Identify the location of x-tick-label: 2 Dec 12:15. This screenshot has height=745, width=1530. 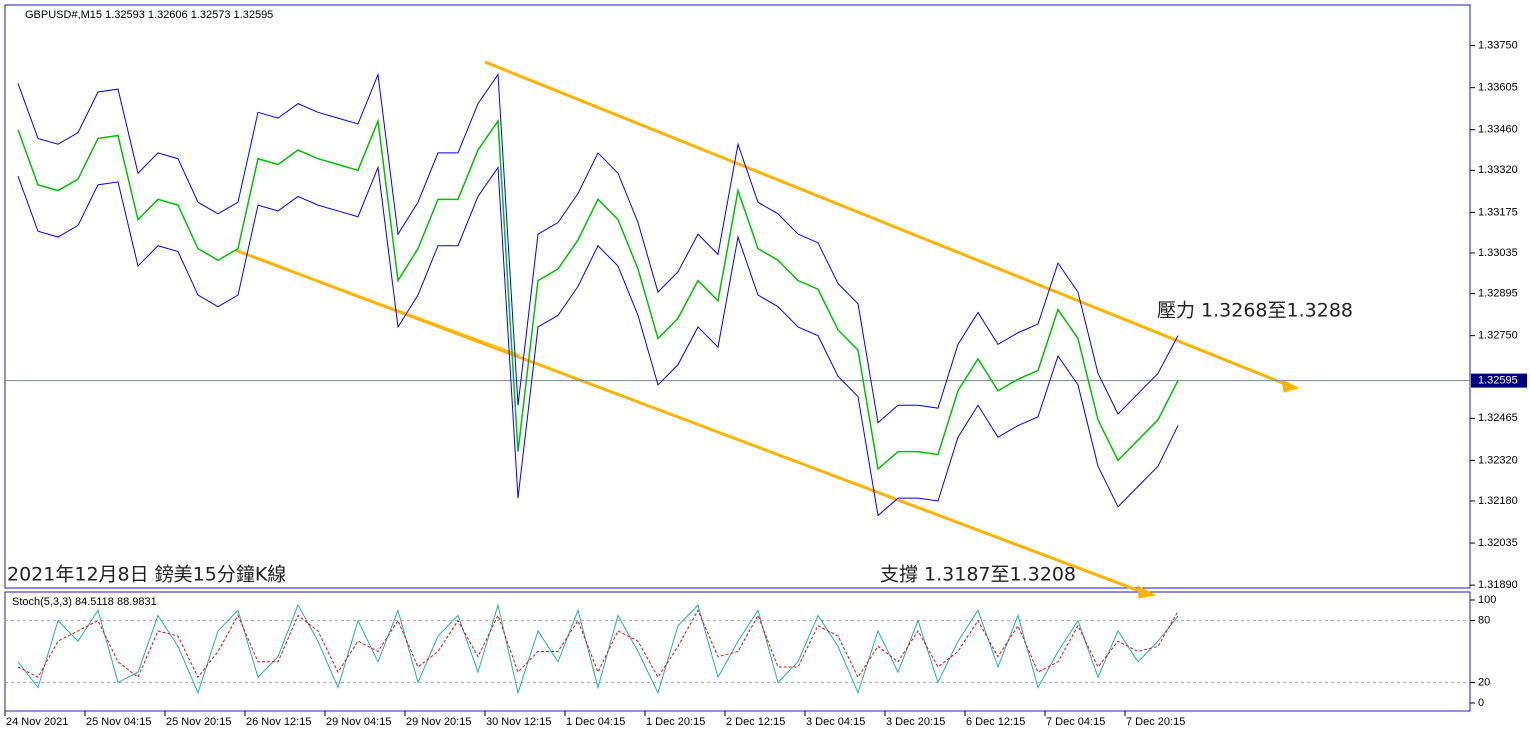
(755, 722).